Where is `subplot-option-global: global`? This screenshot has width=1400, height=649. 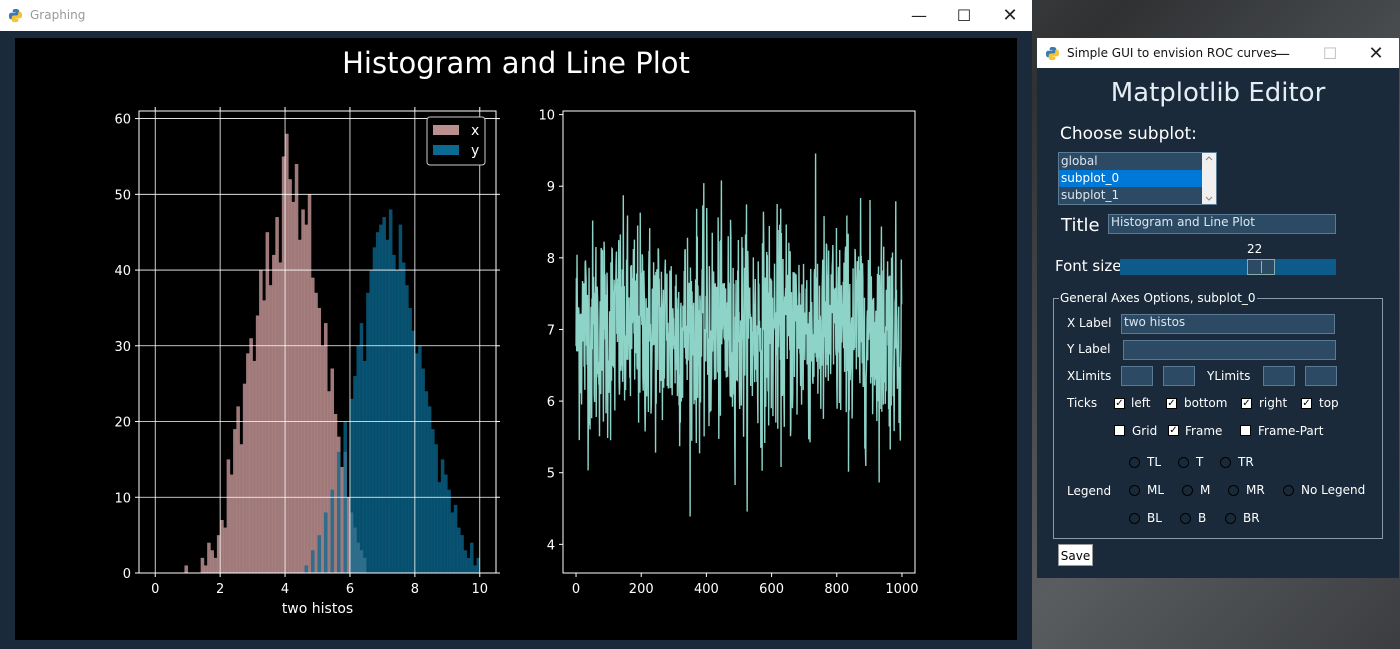
subplot-option-global: global is located at coordinates (1079, 161).